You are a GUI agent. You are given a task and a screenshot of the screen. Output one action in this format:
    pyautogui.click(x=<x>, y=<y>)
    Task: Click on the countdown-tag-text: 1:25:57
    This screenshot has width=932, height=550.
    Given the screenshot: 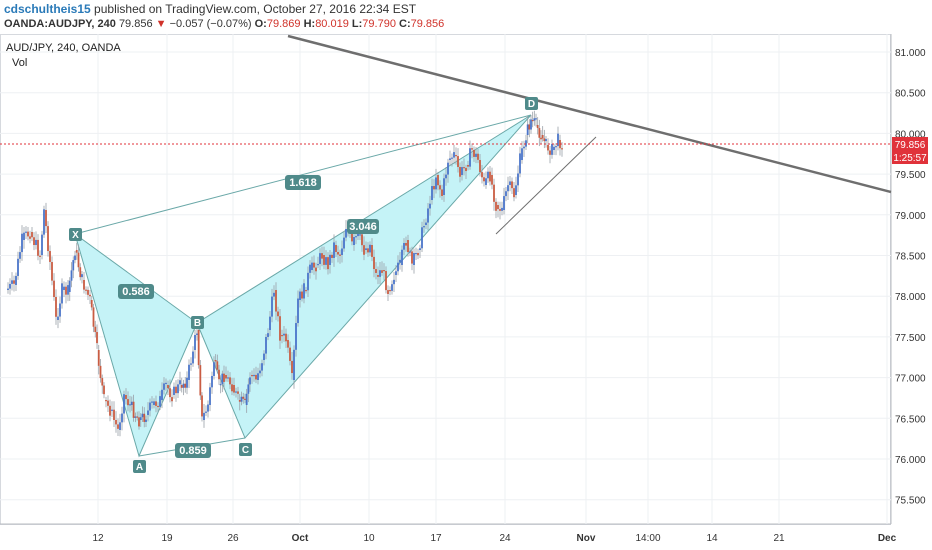 What is the action you would take?
    pyautogui.click(x=910, y=158)
    